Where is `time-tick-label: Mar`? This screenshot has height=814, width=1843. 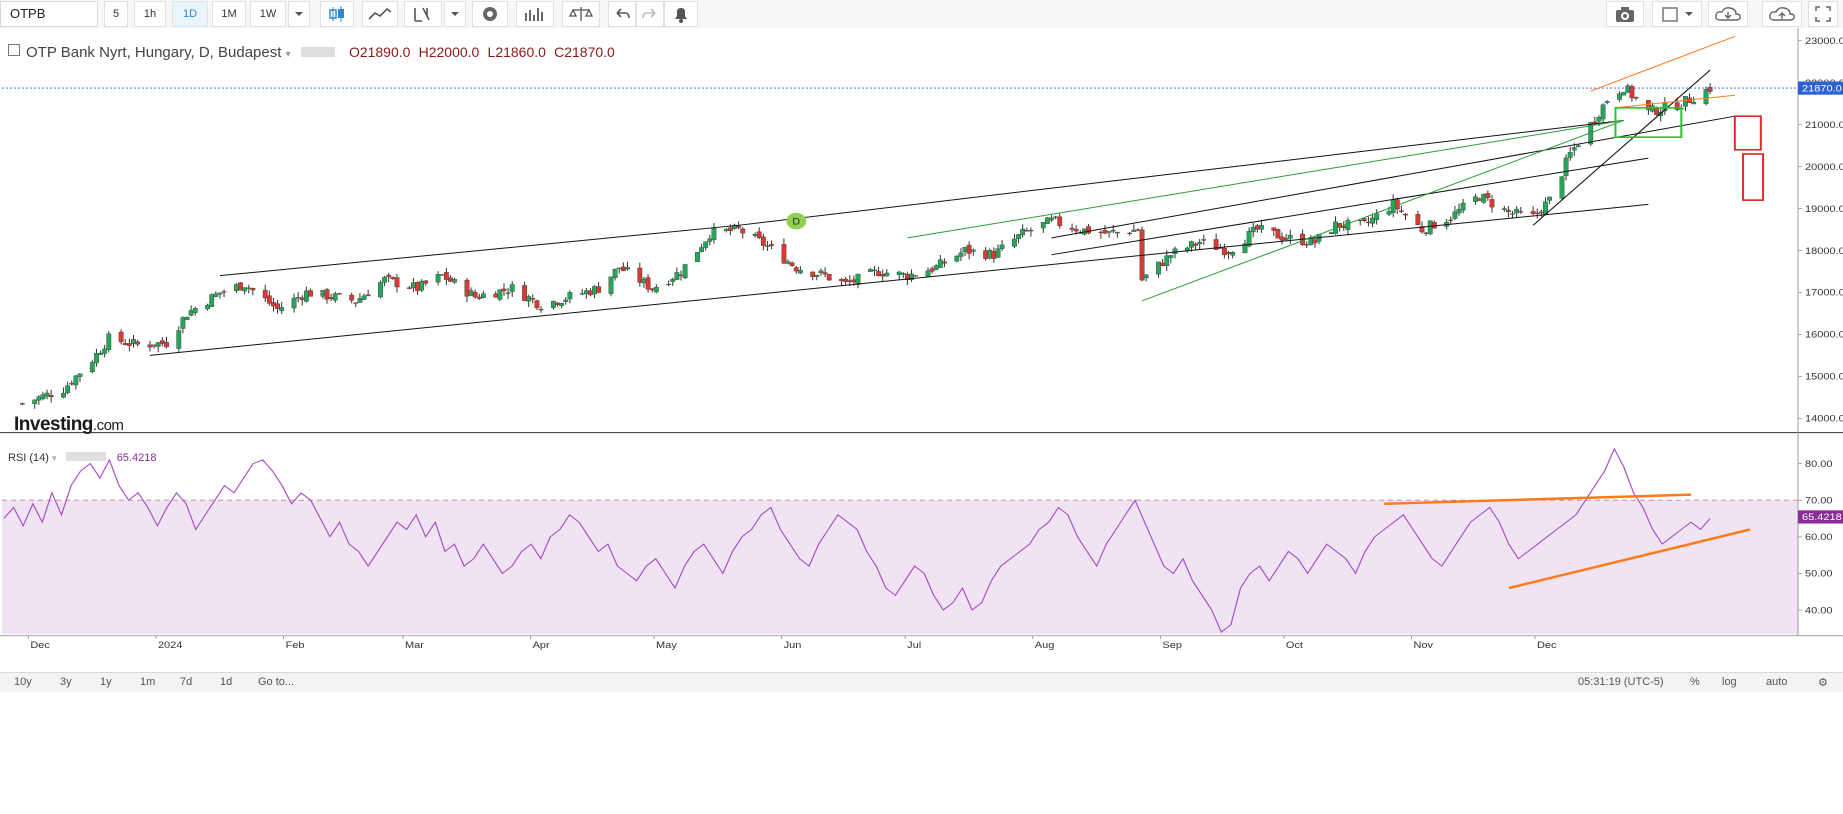 time-tick-label: Mar is located at coordinates (415, 646).